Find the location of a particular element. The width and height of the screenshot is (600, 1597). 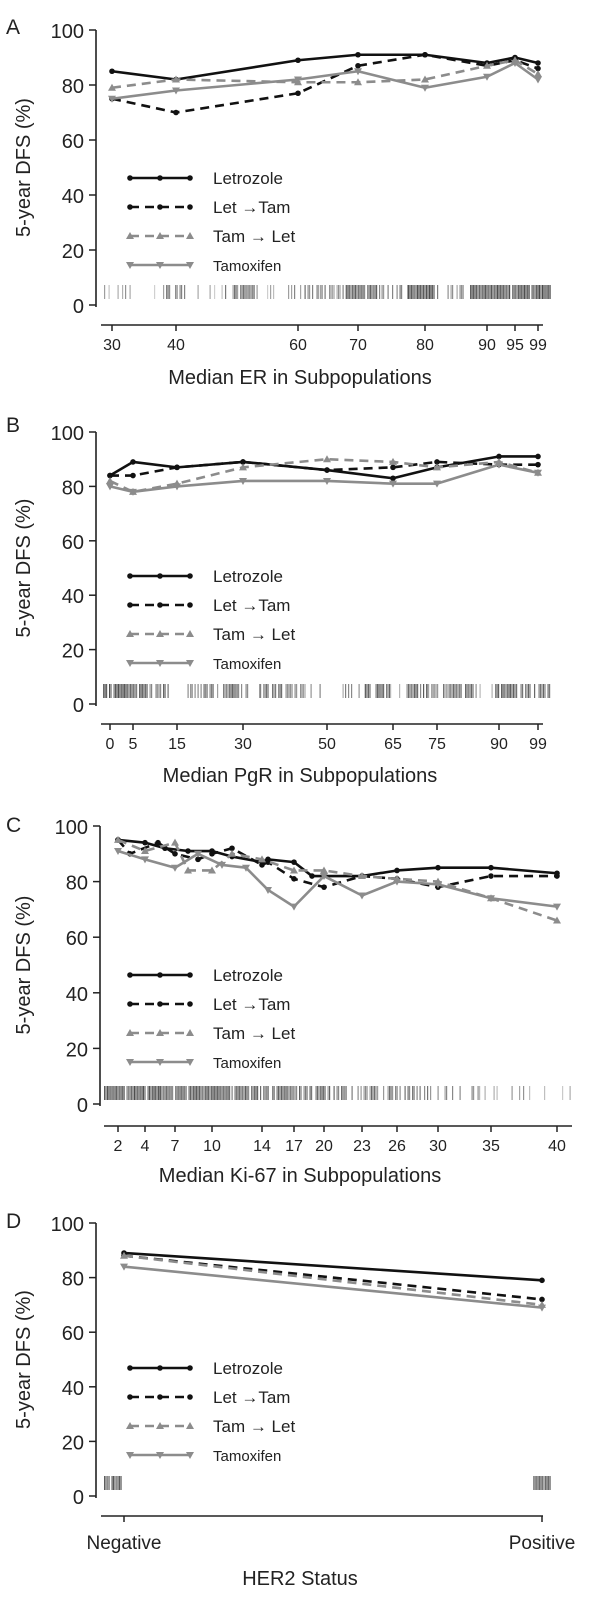

y-tick-label: 20 is located at coordinates (73, 652).